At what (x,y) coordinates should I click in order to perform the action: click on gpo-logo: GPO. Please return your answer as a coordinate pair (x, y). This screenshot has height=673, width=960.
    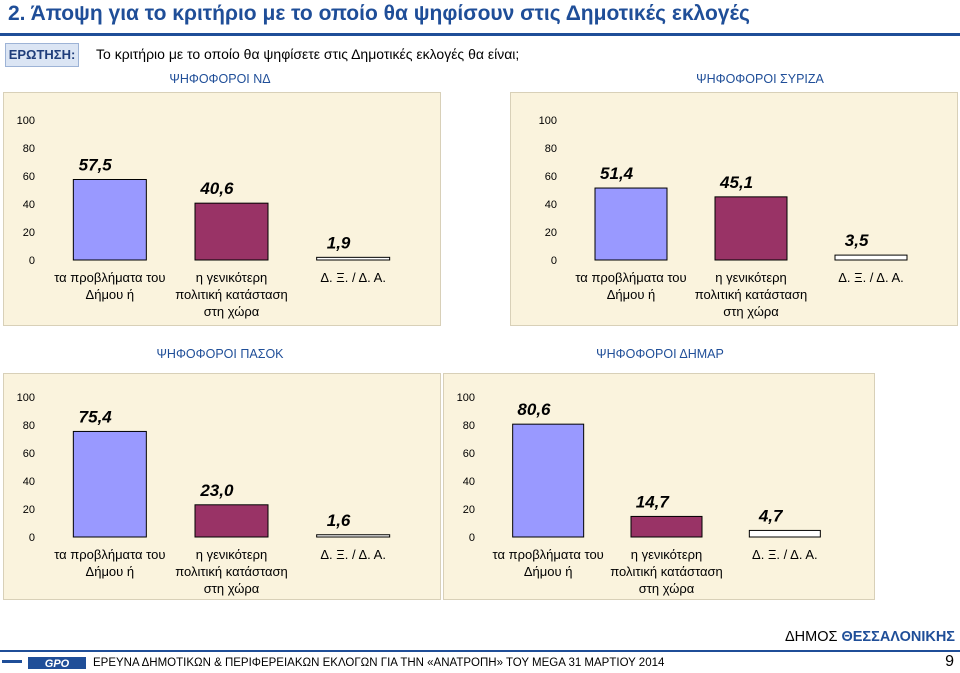
    Looking at the image, I should click on (57, 663).